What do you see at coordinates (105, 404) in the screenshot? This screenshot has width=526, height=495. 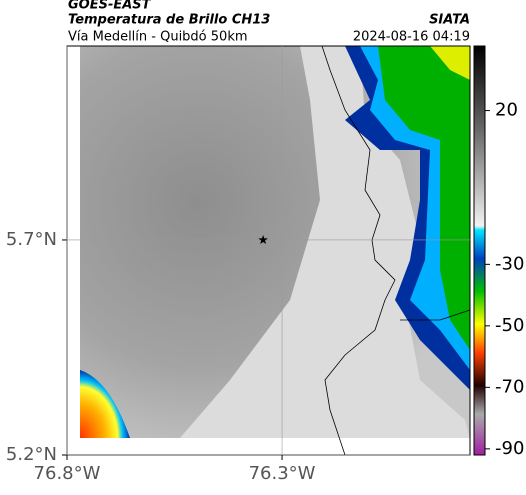 I see `hot-blob` at bounding box center [105, 404].